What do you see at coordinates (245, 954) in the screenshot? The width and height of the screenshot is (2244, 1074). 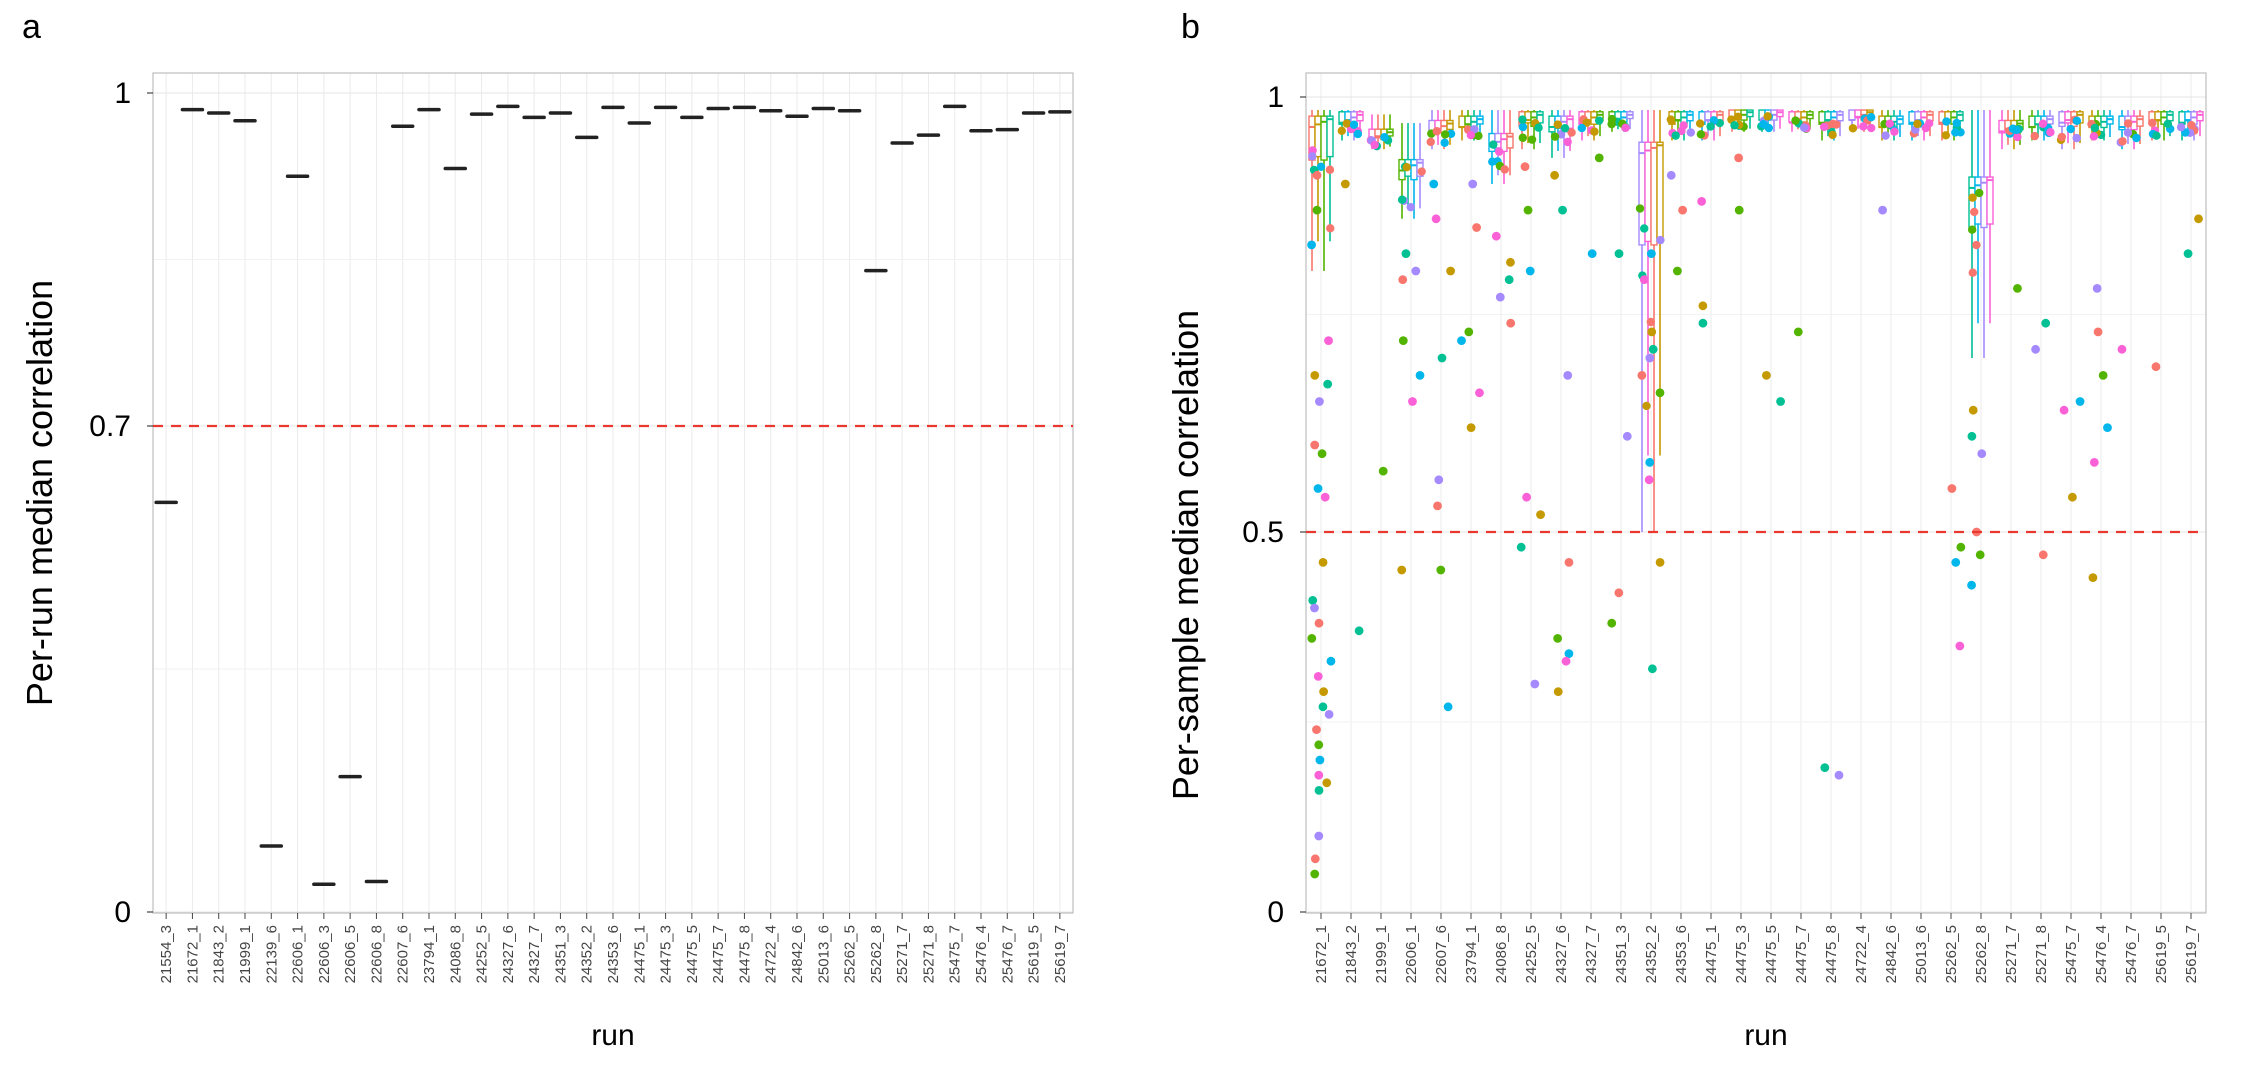 I see `panel-a-x-tick-label: 21999_1` at bounding box center [245, 954].